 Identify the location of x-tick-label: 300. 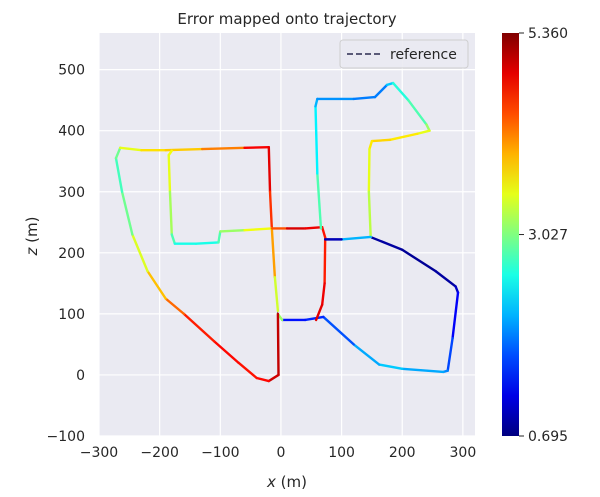
(463, 453).